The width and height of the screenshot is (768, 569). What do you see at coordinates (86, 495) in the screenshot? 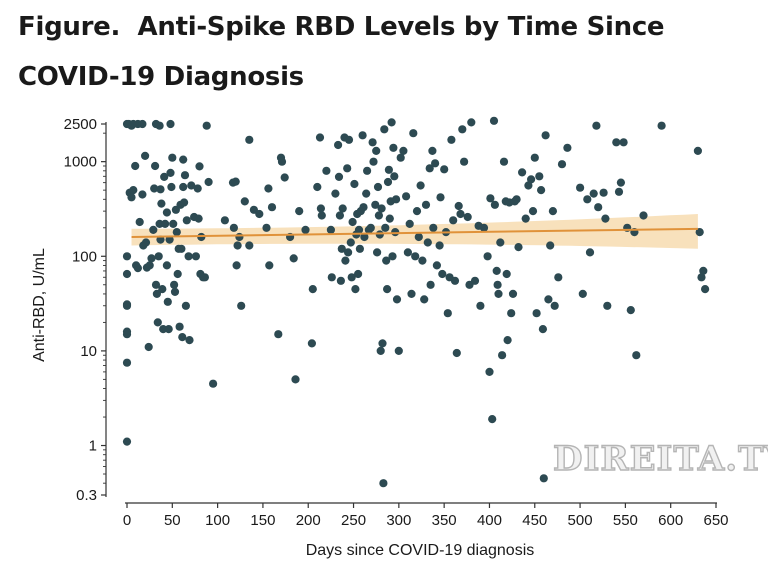
I see `y-tick-label: 0.3` at bounding box center [86, 495].